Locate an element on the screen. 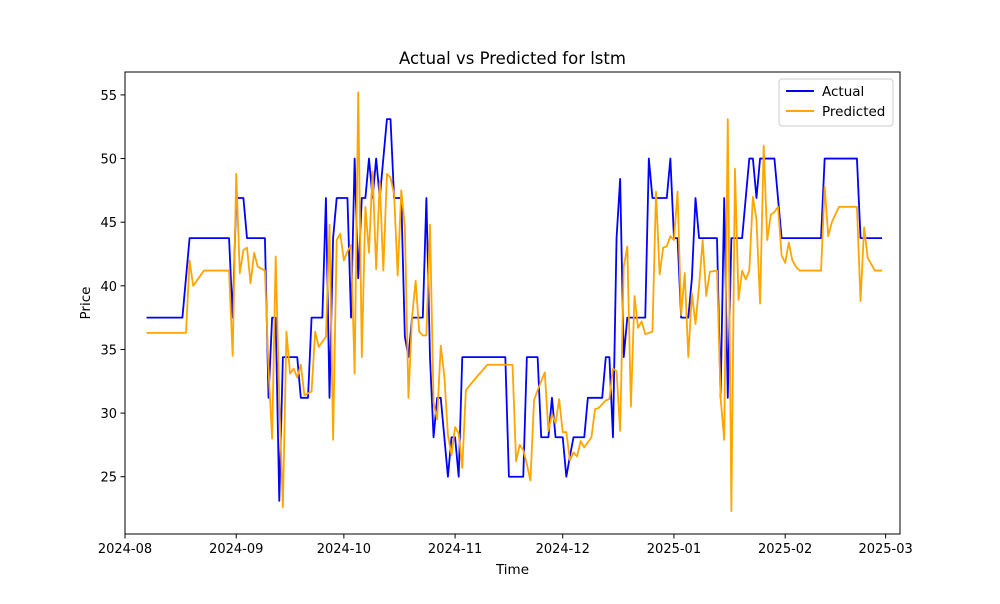 This screenshot has width=1000, height=604. y-tick-label: 25 is located at coordinates (108, 478).